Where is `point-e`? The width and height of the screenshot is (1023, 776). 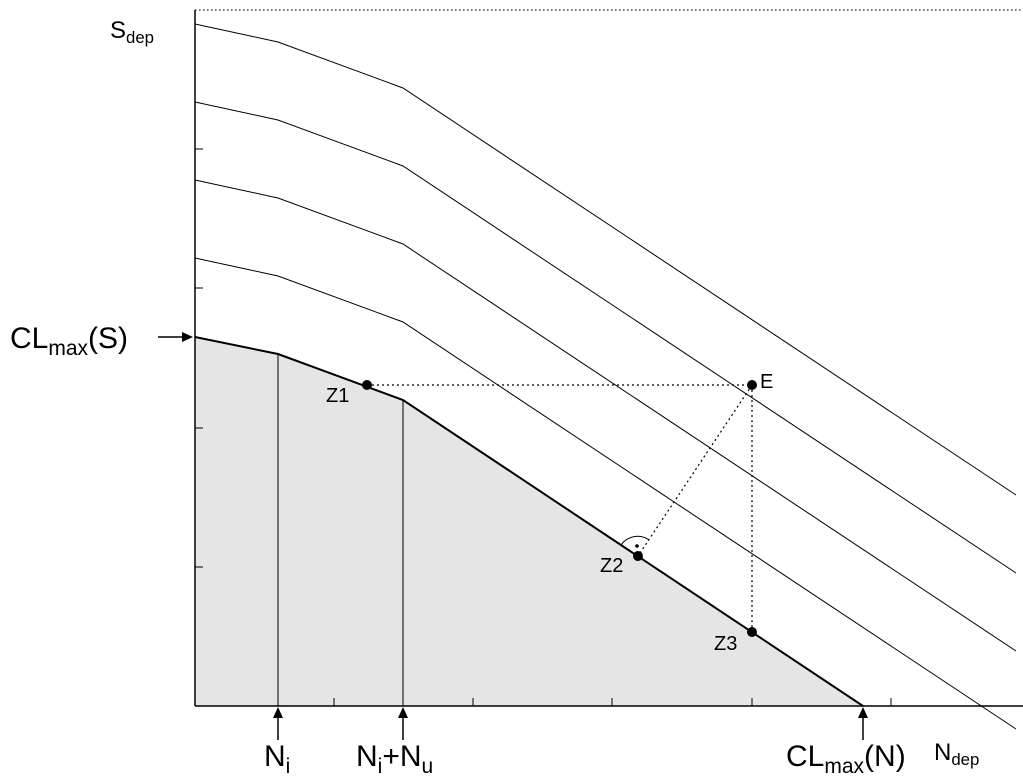 point-e is located at coordinates (752, 385).